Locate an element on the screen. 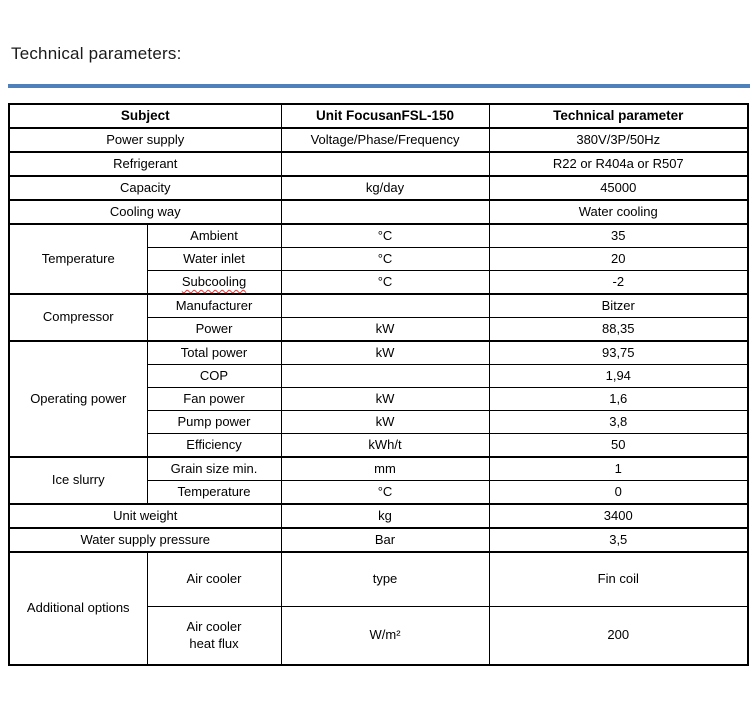  subject-cell: Water supply pressure is located at coordinates (145, 540).